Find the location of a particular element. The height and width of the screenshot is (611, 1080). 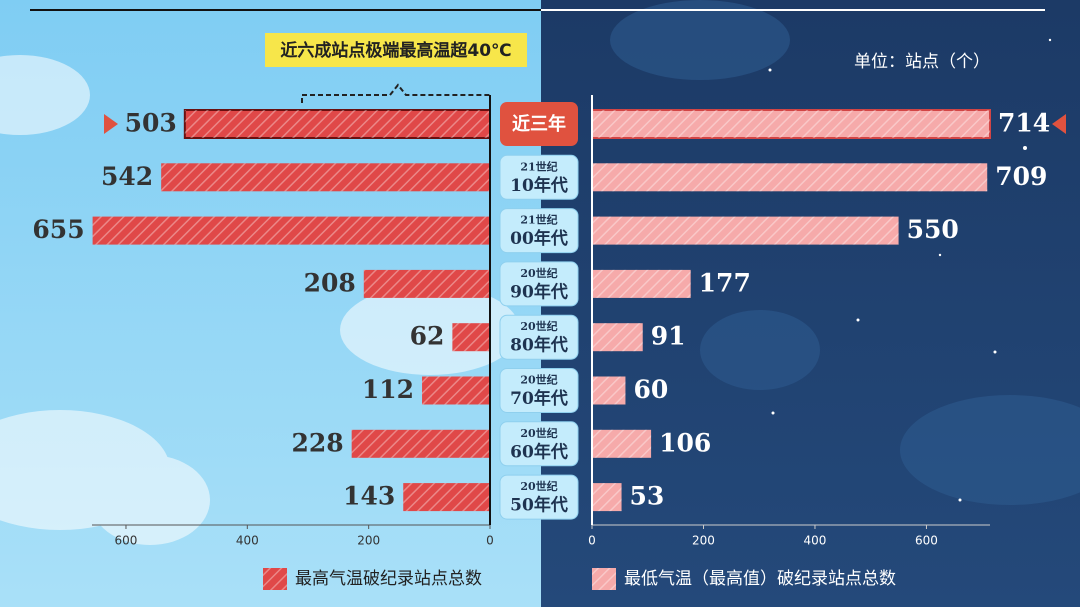

category-label: 80年代 is located at coordinates (539, 345).